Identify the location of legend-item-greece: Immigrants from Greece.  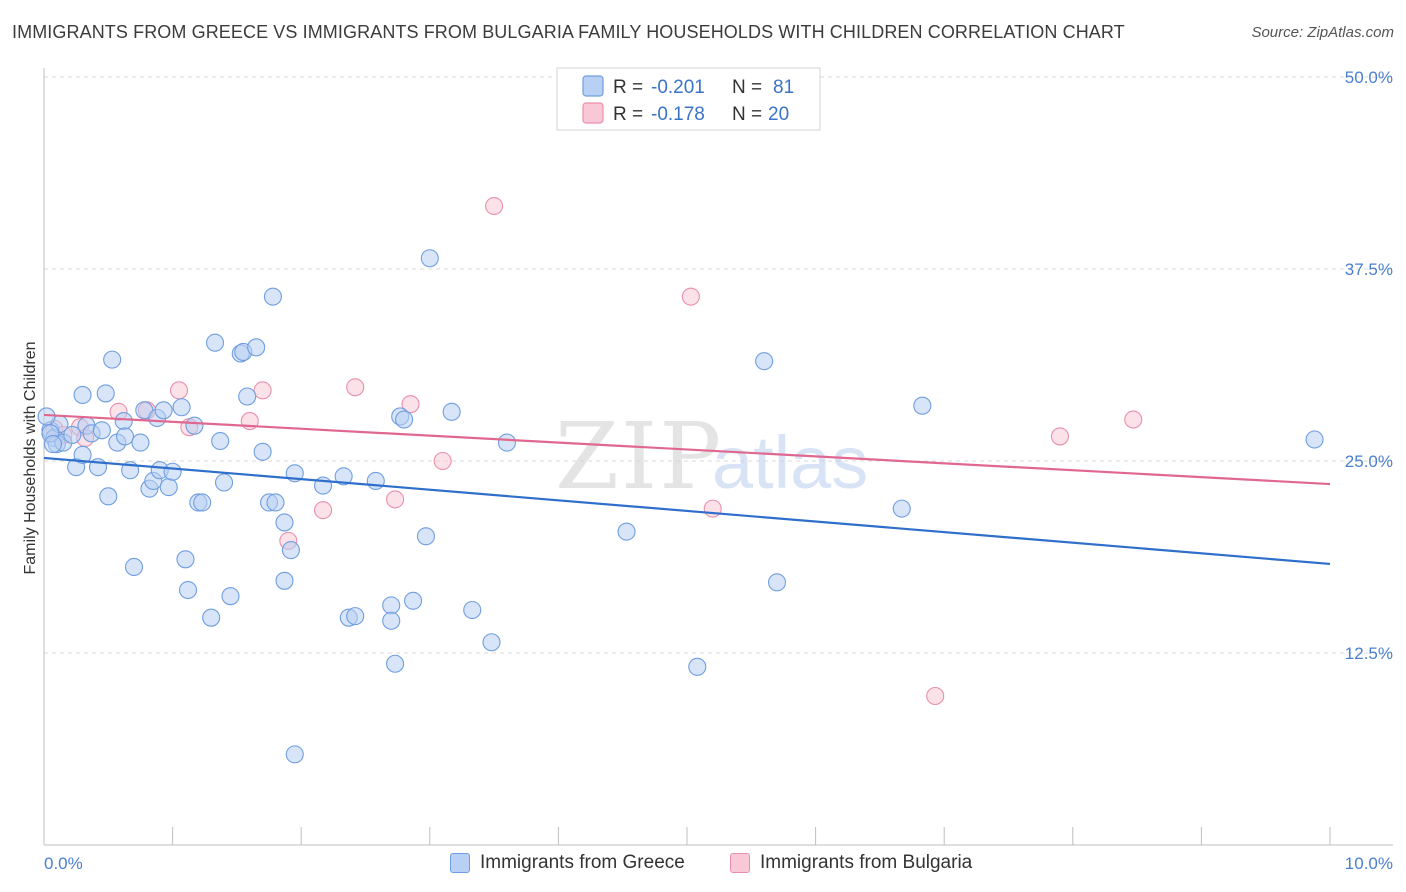
(567, 863).